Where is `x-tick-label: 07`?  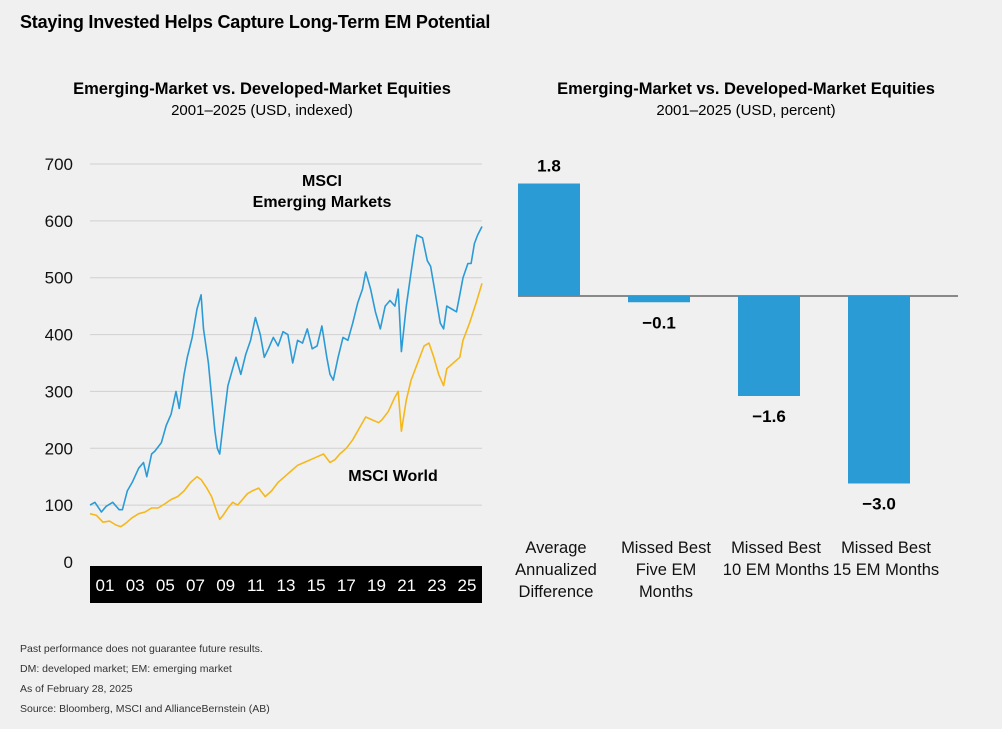 x-tick-label: 07 is located at coordinates (195, 585).